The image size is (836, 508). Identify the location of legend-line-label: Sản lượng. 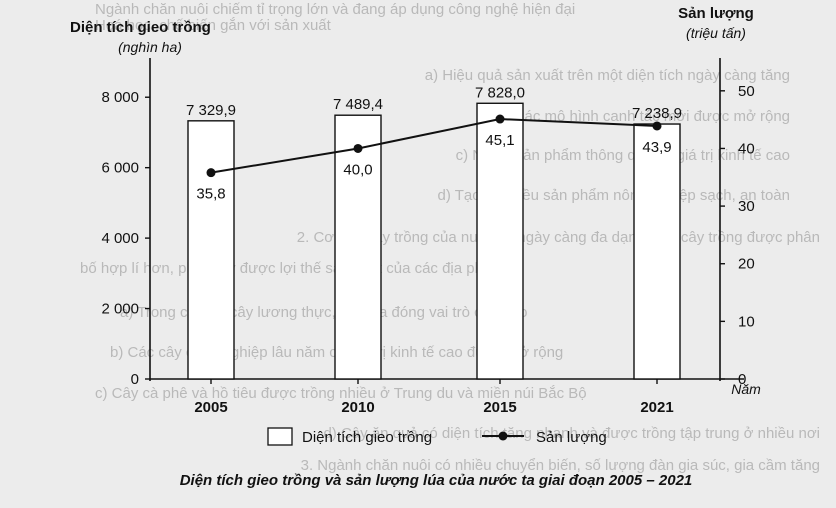
(571, 437).